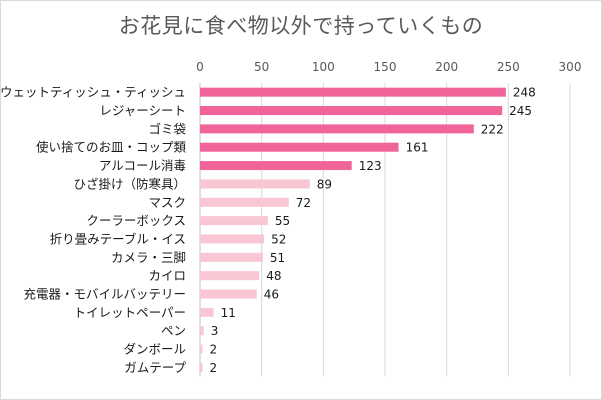  Describe the element at coordinates (417, 148) in the screenshot. I see `value-label: 161` at that location.